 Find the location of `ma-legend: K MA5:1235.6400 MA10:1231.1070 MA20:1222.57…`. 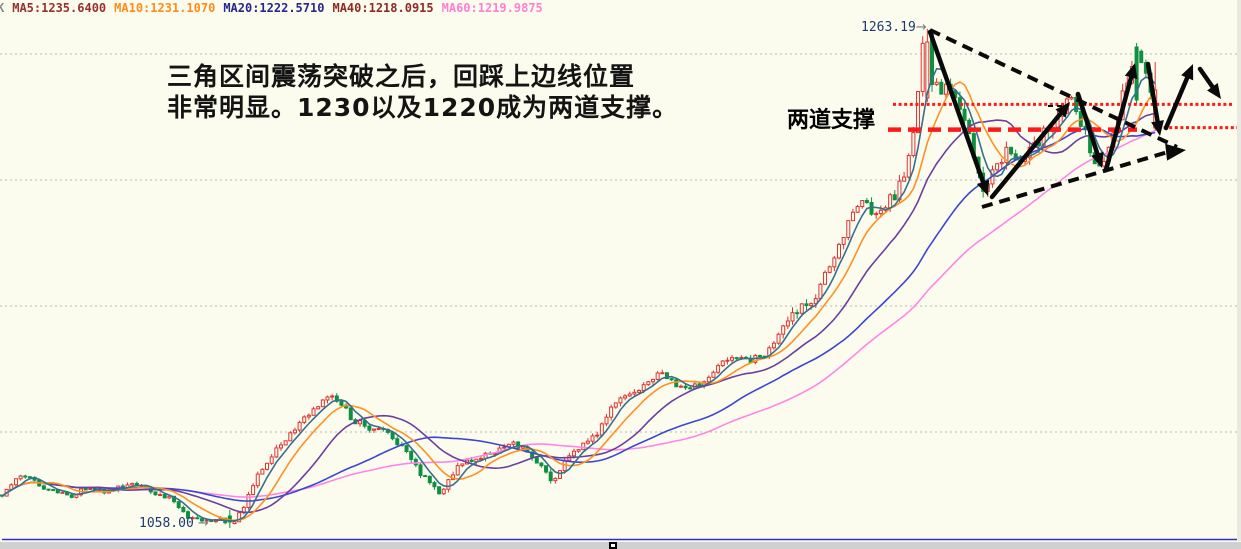

ma-legend: K MA5:1235.6400 MA10:1231.1070 MA20:1222.57… is located at coordinates (275, 8).